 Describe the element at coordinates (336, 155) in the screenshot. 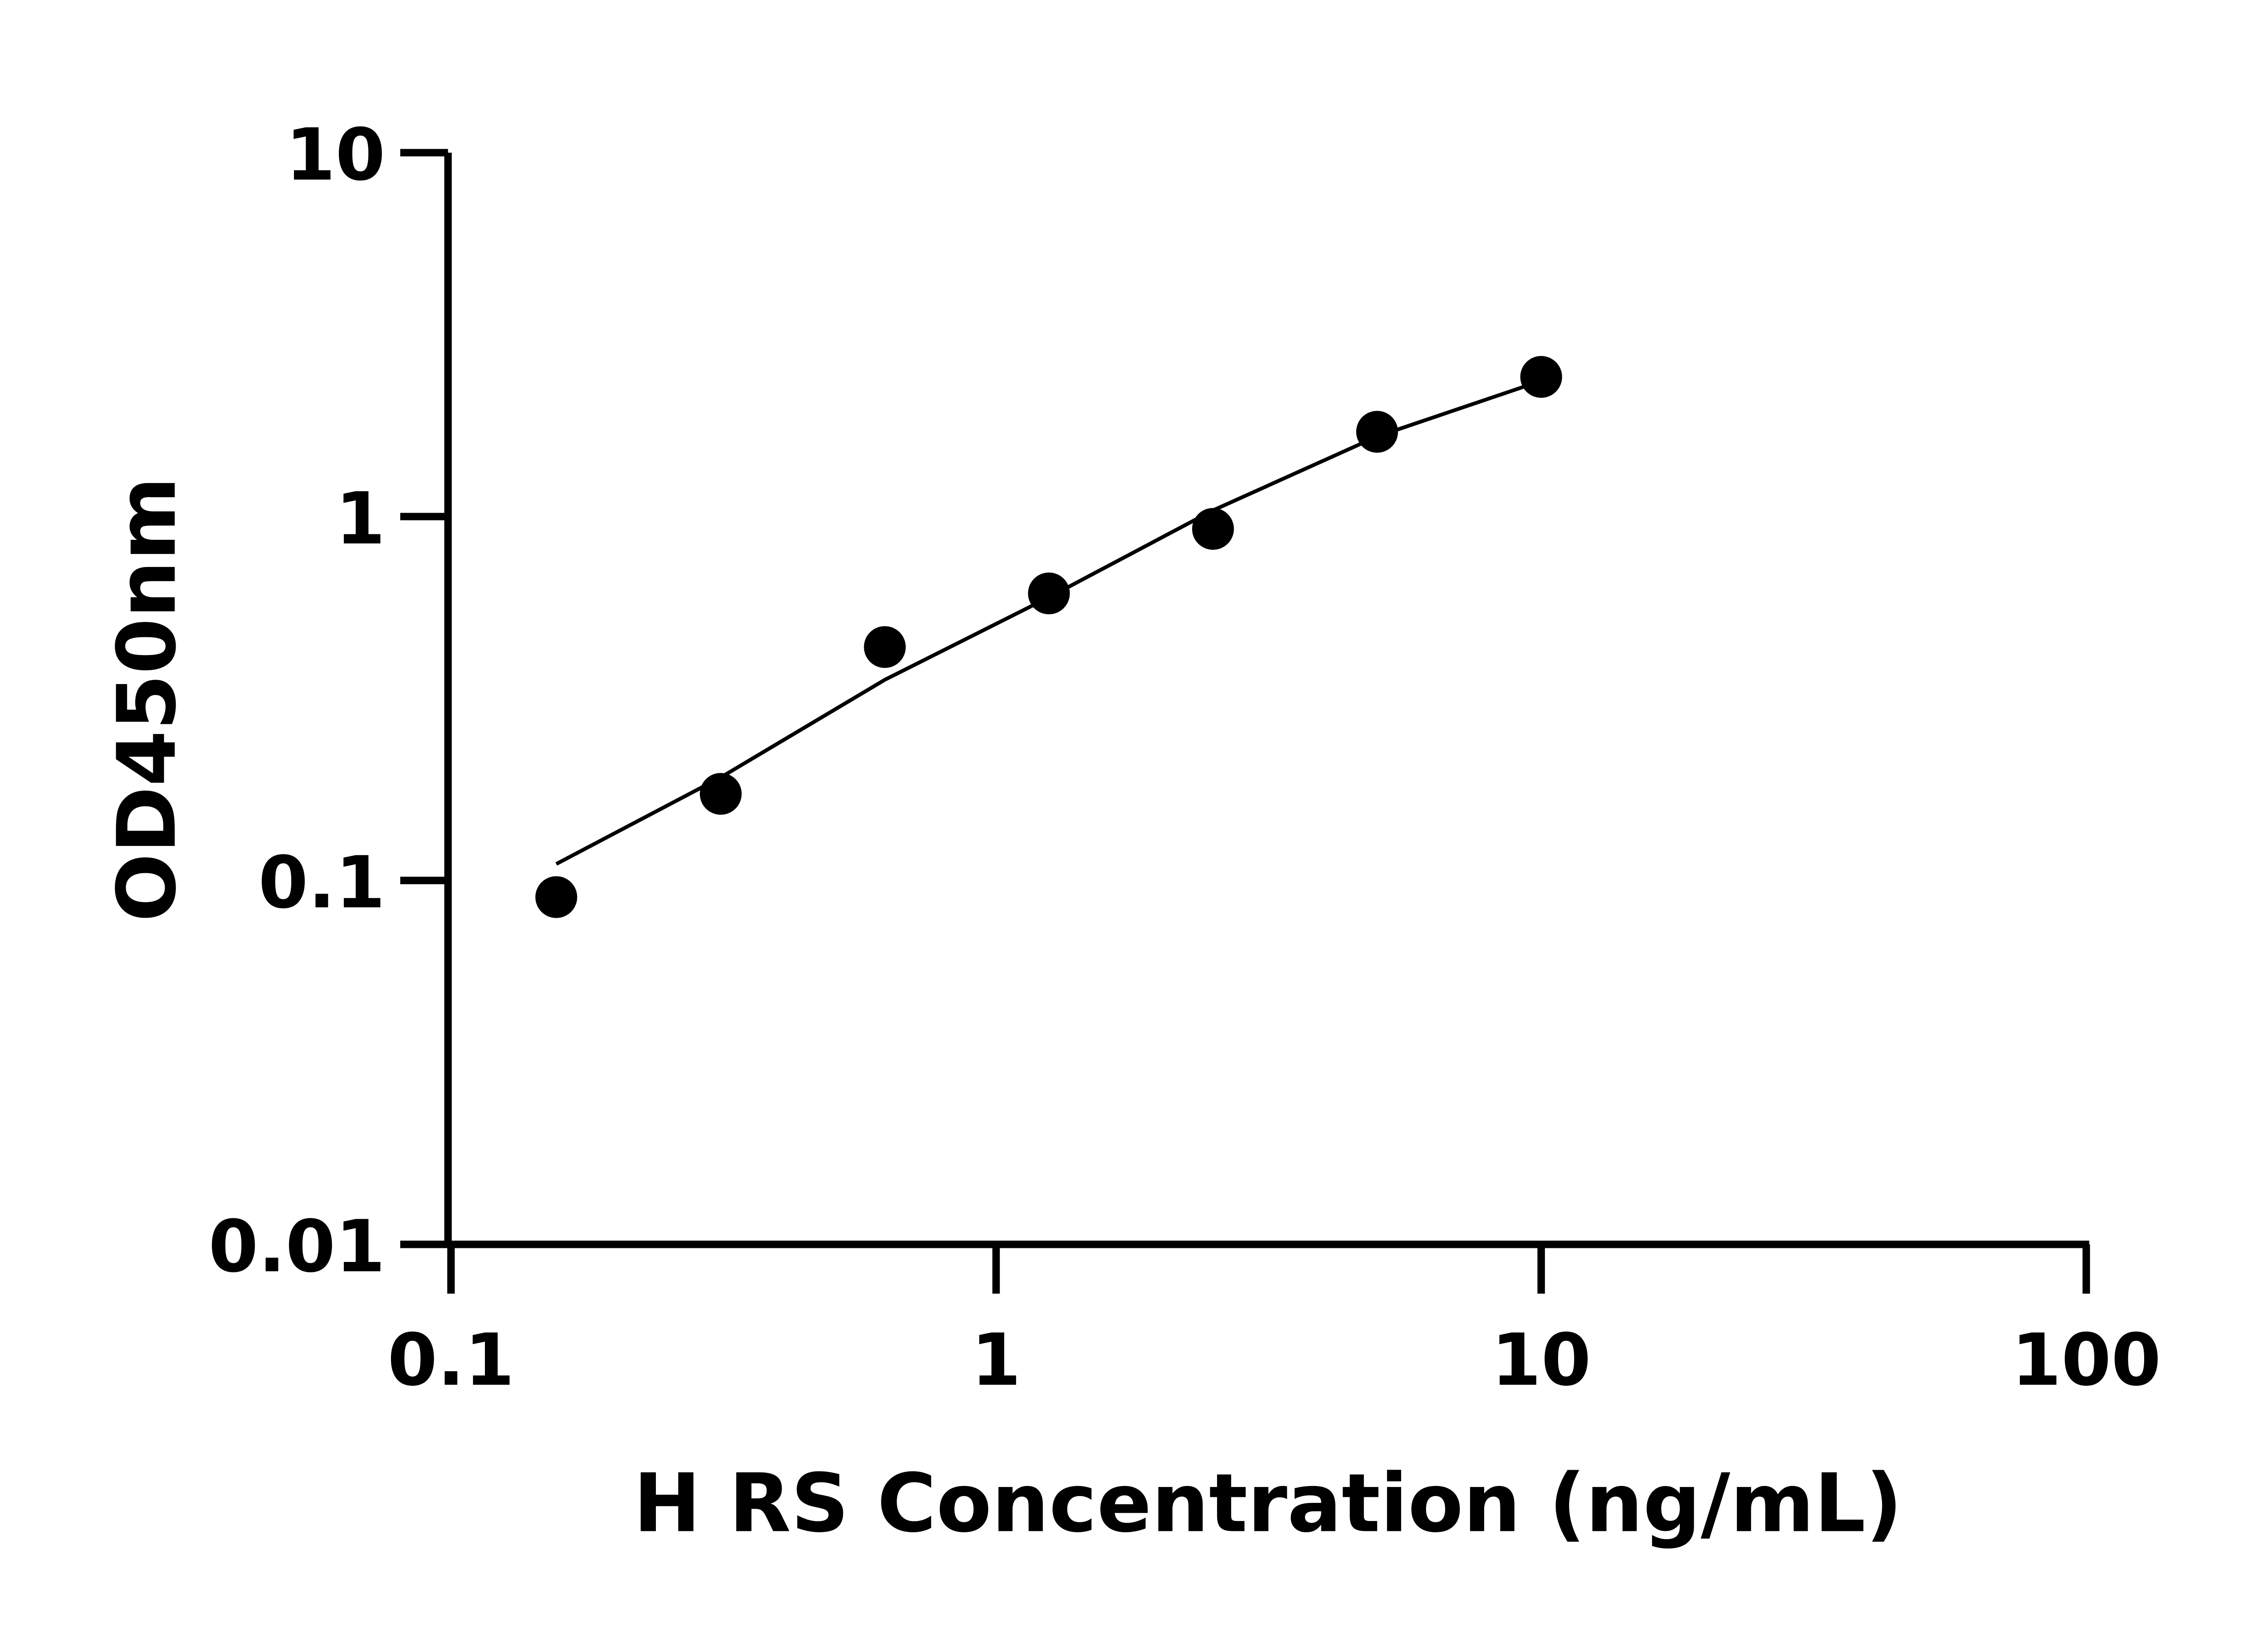

I see `y-tick-label: 10` at that location.